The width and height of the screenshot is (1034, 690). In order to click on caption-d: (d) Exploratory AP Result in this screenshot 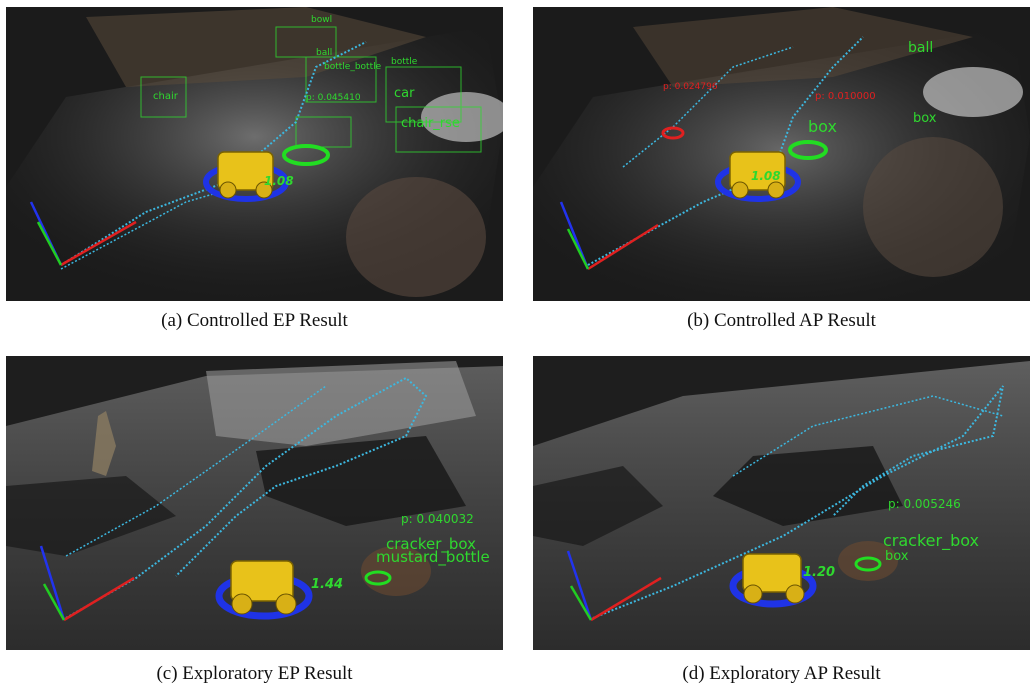, I will do `click(781, 673)`.